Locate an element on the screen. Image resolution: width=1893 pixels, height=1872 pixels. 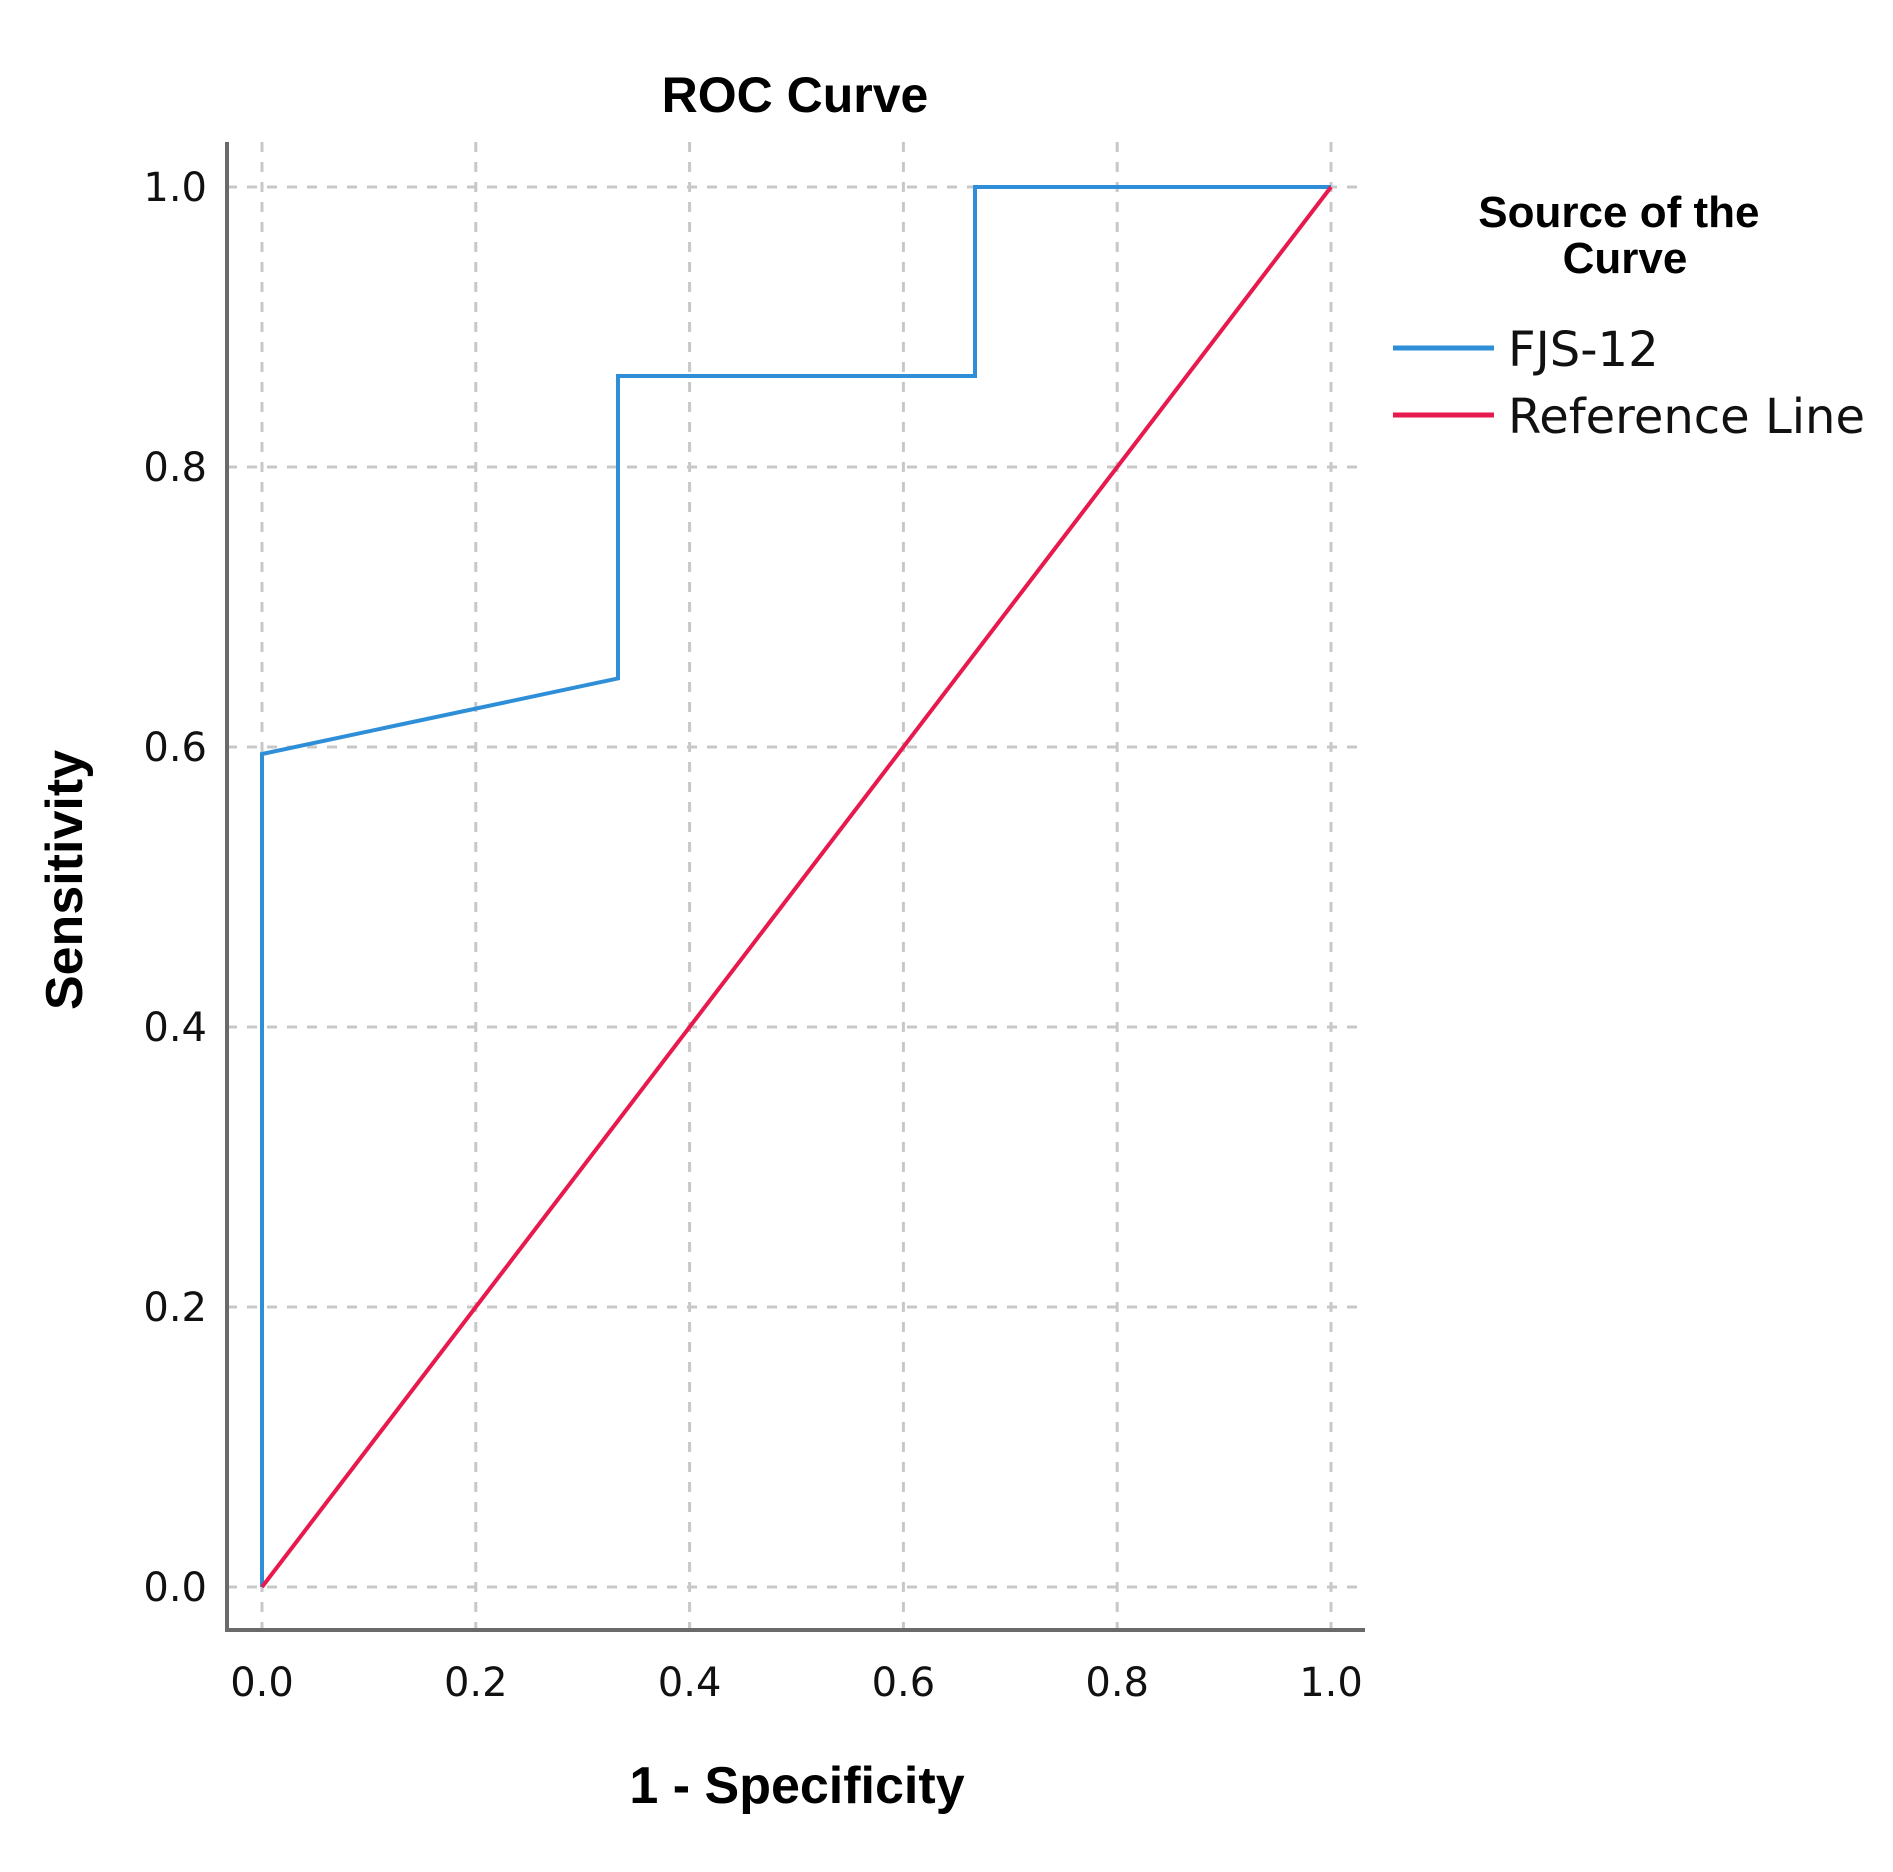
y-tick-label: 0.4 is located at coordinates (175, 1028).